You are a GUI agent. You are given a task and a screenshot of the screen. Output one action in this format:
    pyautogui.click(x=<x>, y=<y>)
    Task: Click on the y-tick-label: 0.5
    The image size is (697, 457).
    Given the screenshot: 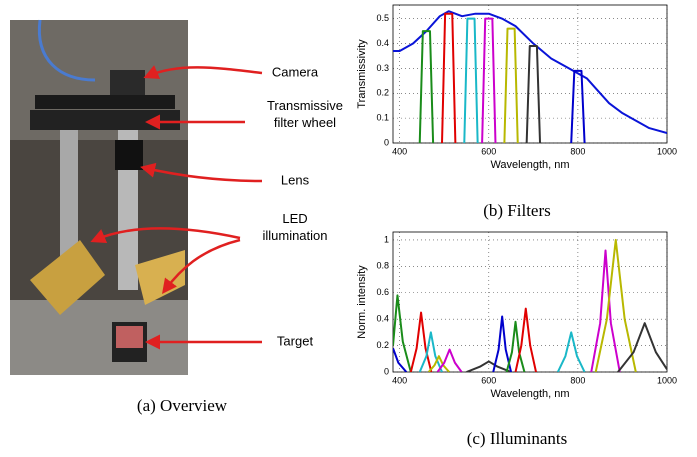 What is the action you would take?
    pyautogui.click(x=382, y=18)
    